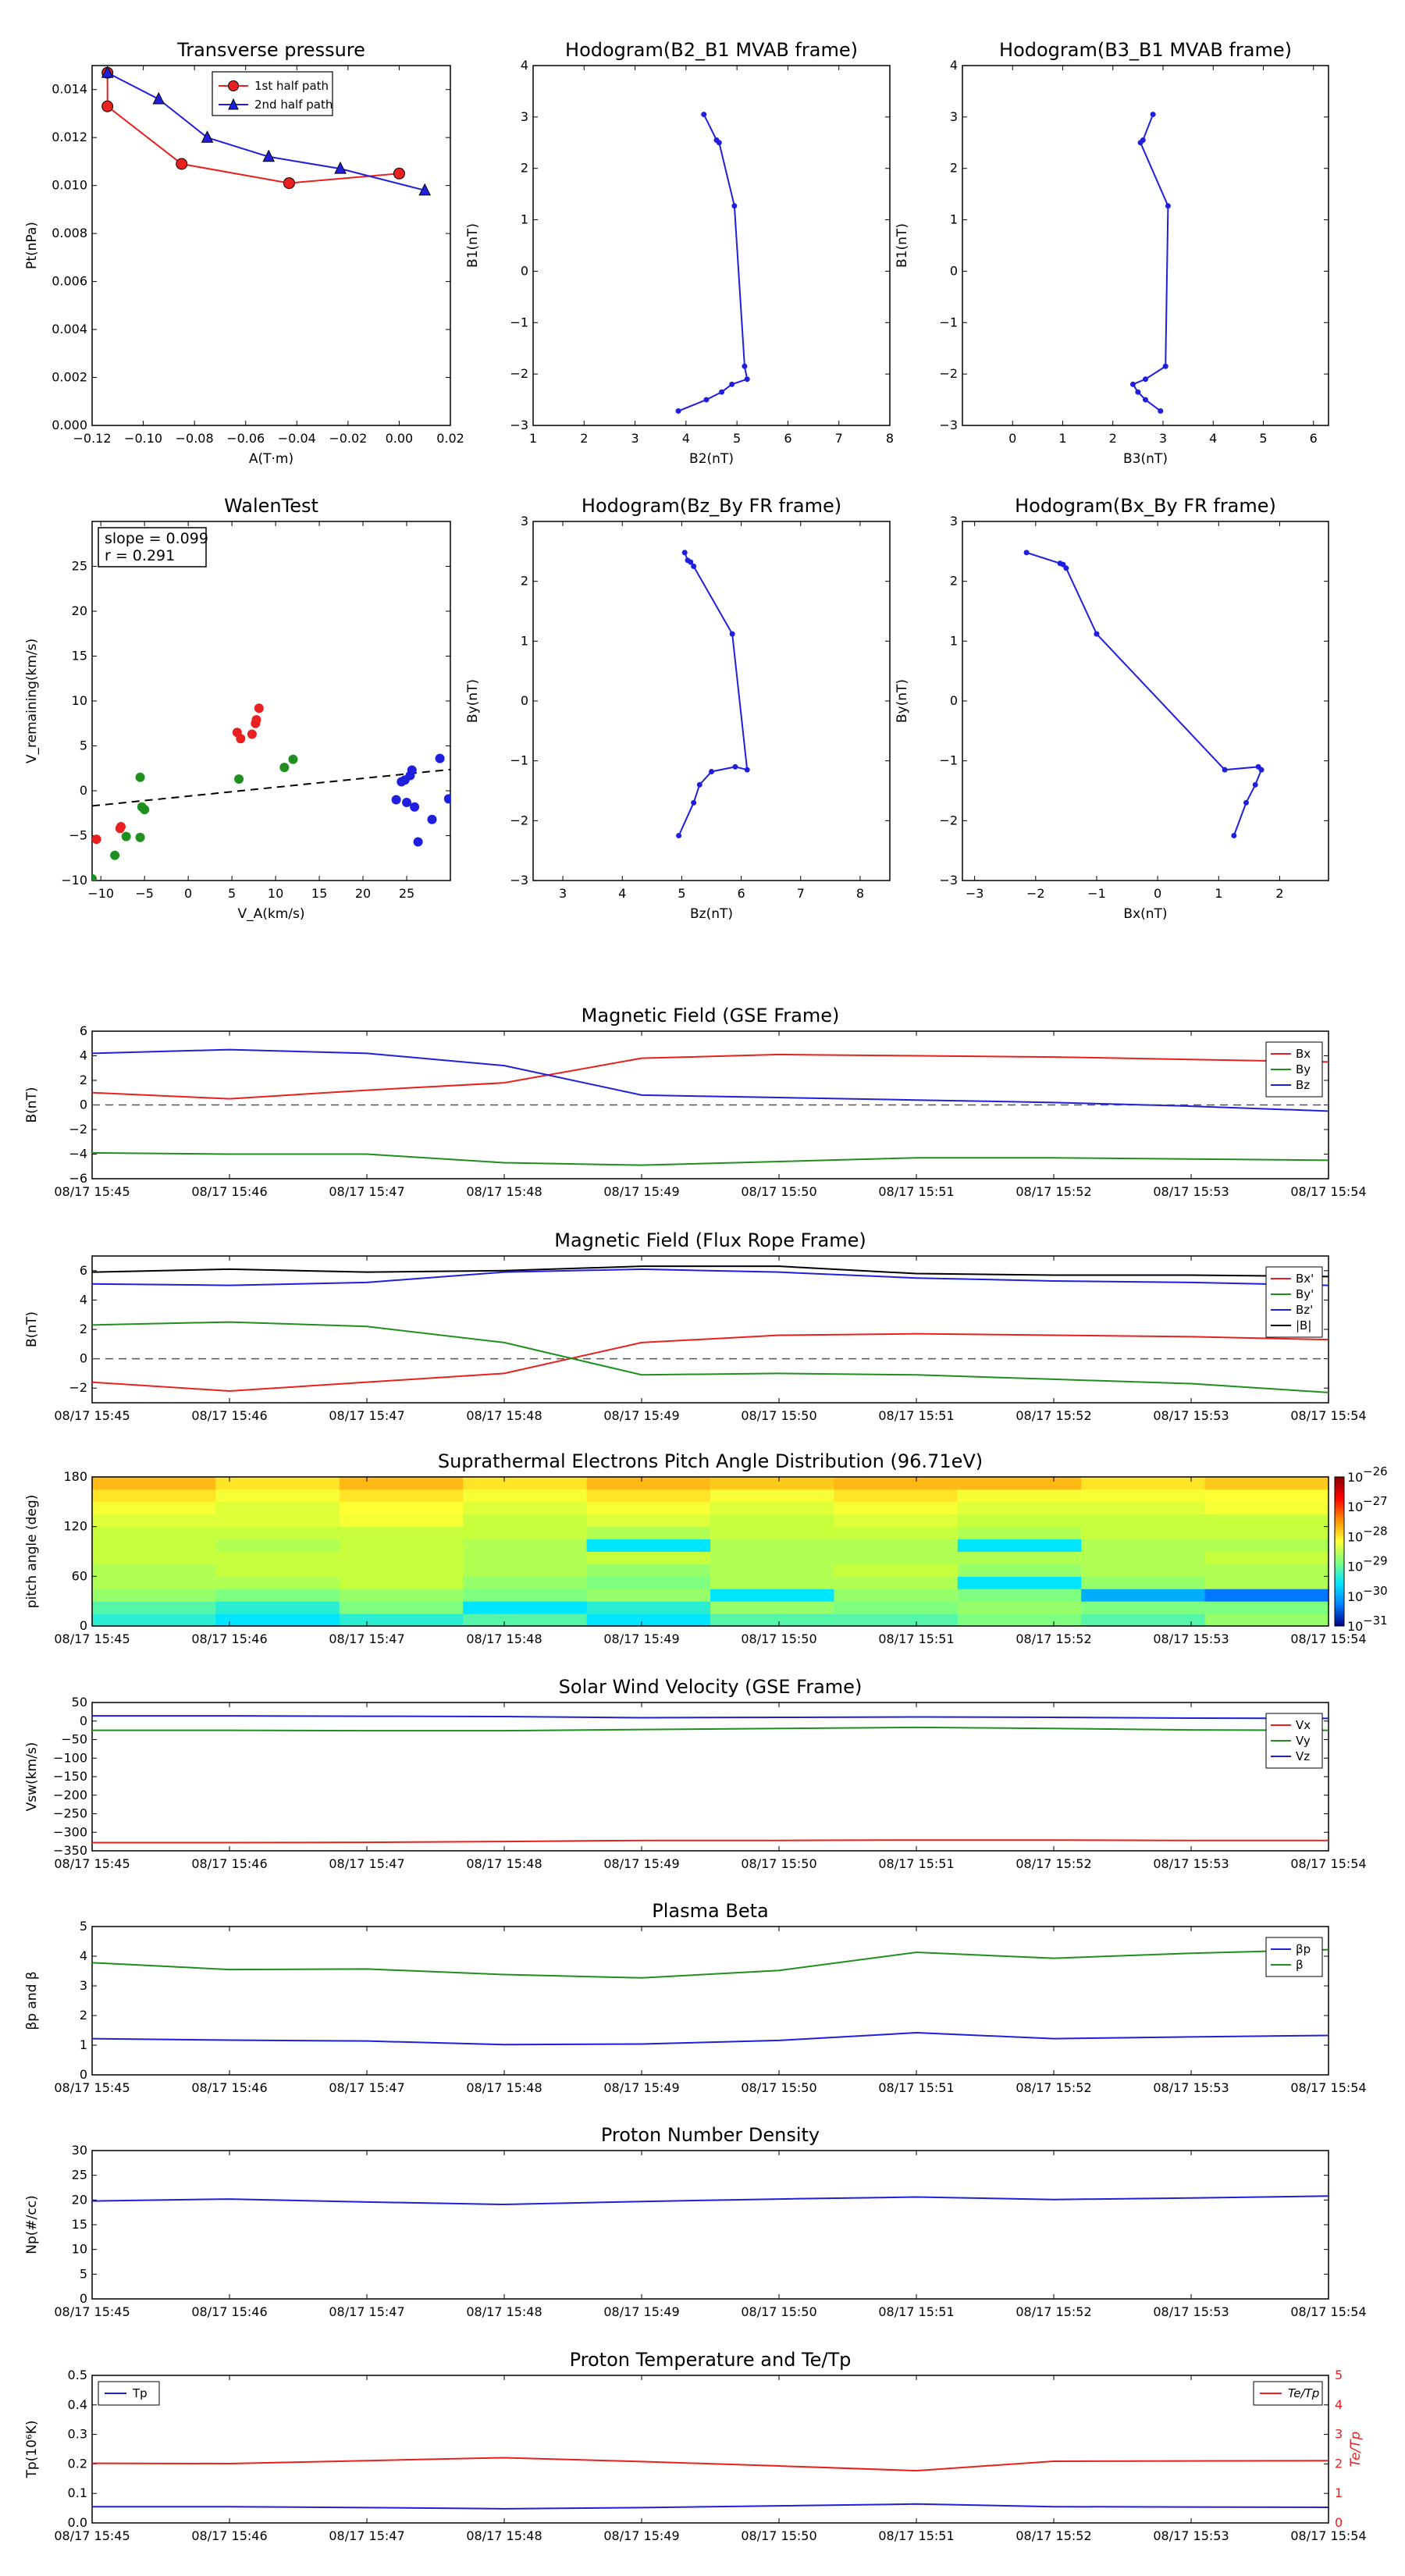 The height and width of the screenshot is (2576, 1405). Describe the element at coordinates (70, 1777) in the screenshot. I see `y-tick-label: −150` at that location.